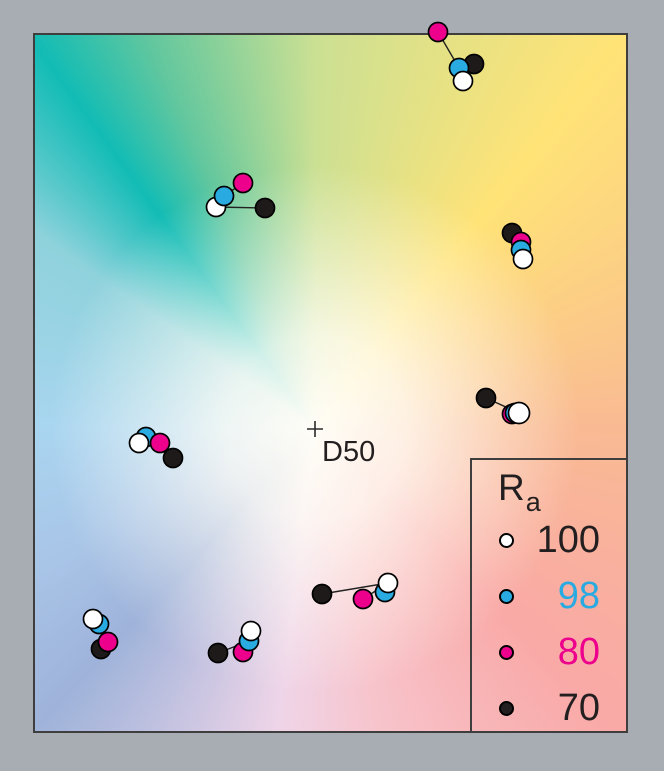 The height and width of the screenshot is (771, 664). I want to click on legend-row-ra-70: 70, so click(549, 708).